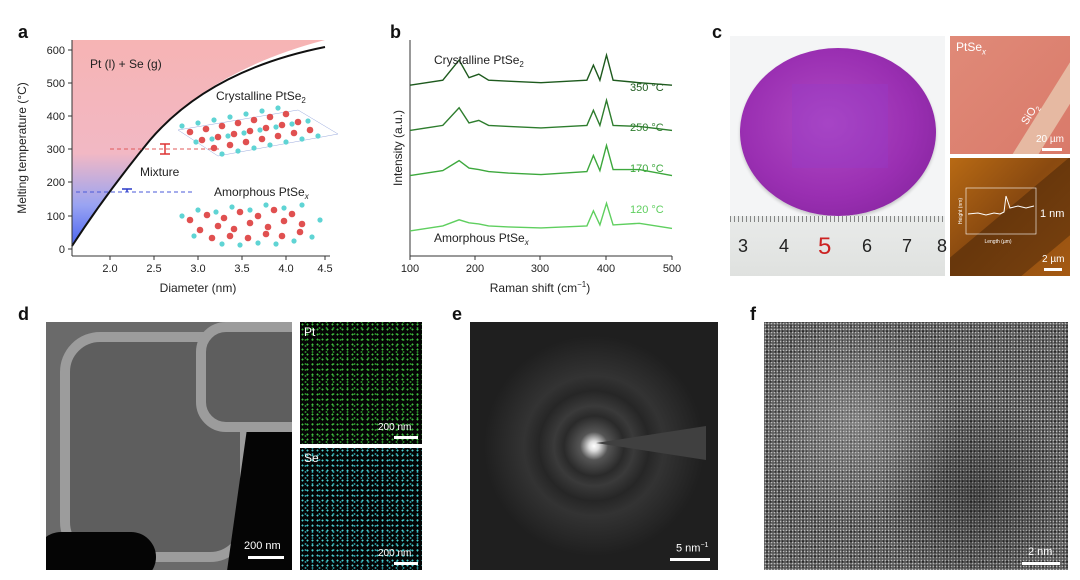 The image size is (1080, 580). What do you see at coordinates (997, 242) in the screenshot?
I see `afm-x-label: Length (µm)` at bounding box center [997, 242].